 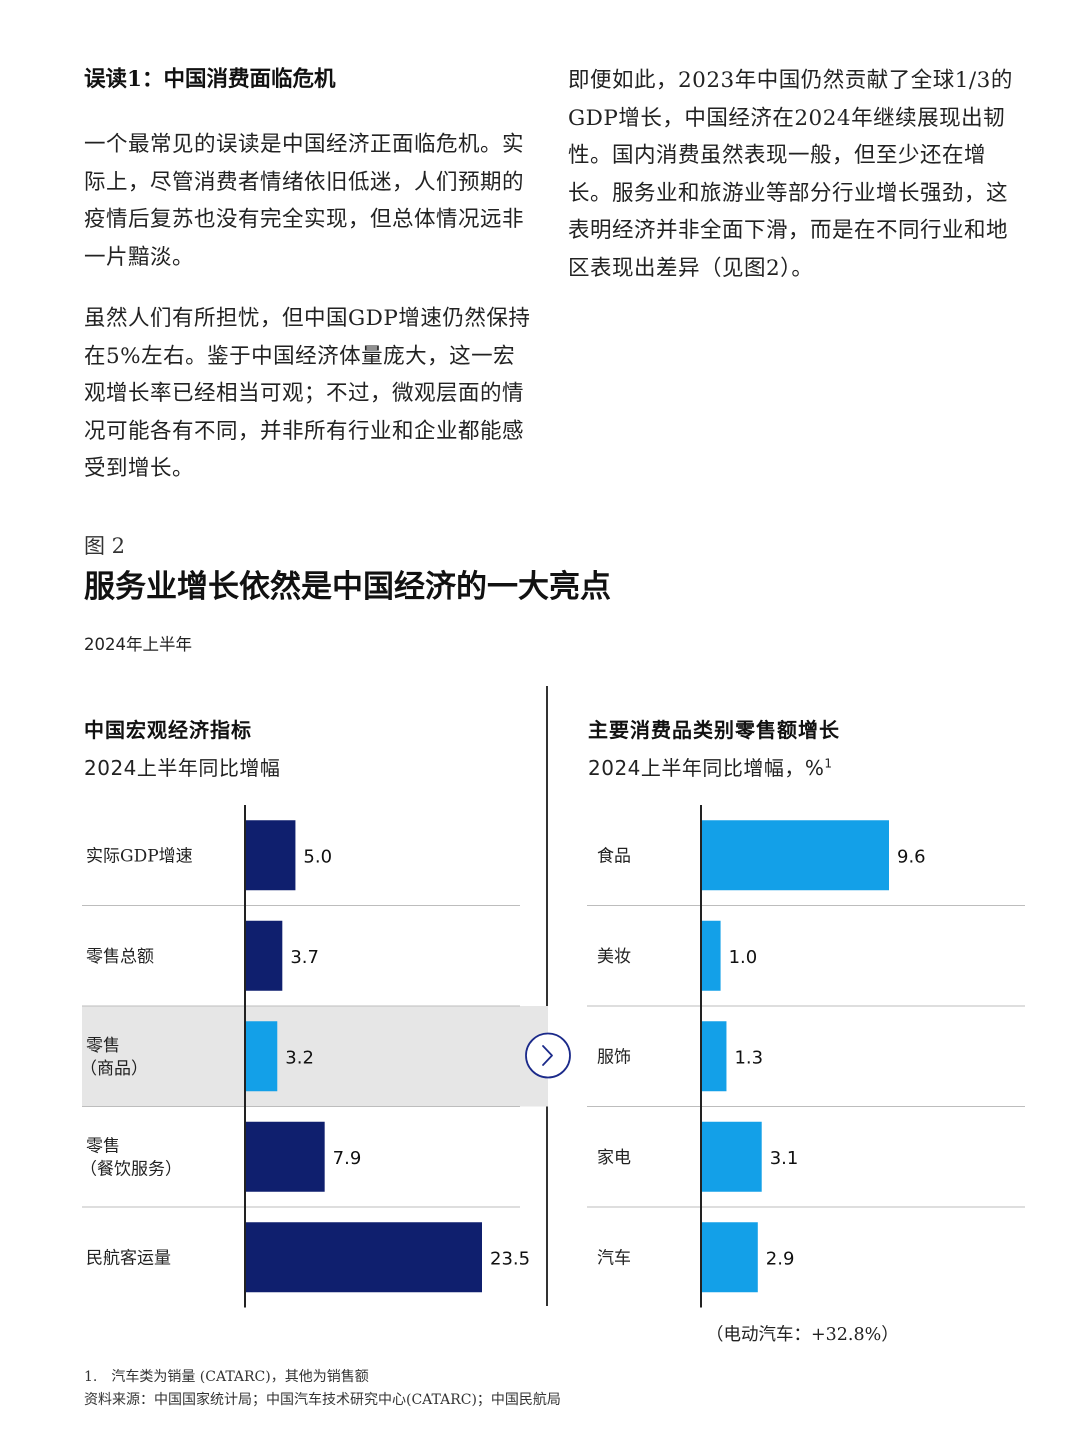 I want to click on right-category-label-line: 服饰, so click(x=614, y=1057).